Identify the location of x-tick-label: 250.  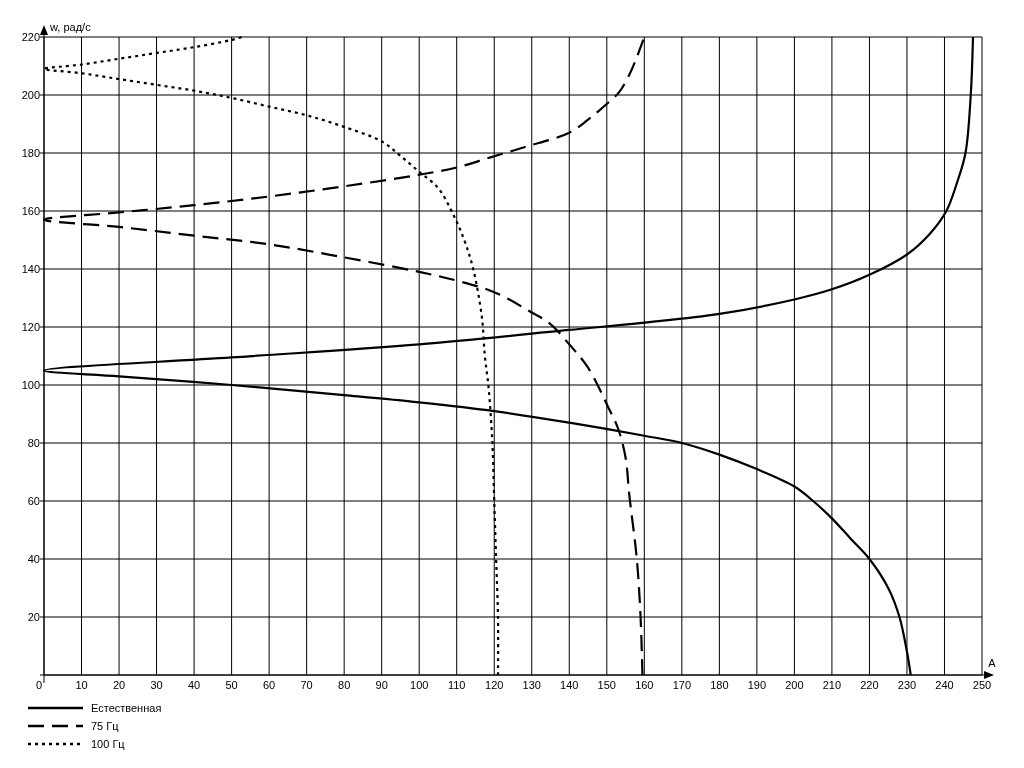
(982, 685).